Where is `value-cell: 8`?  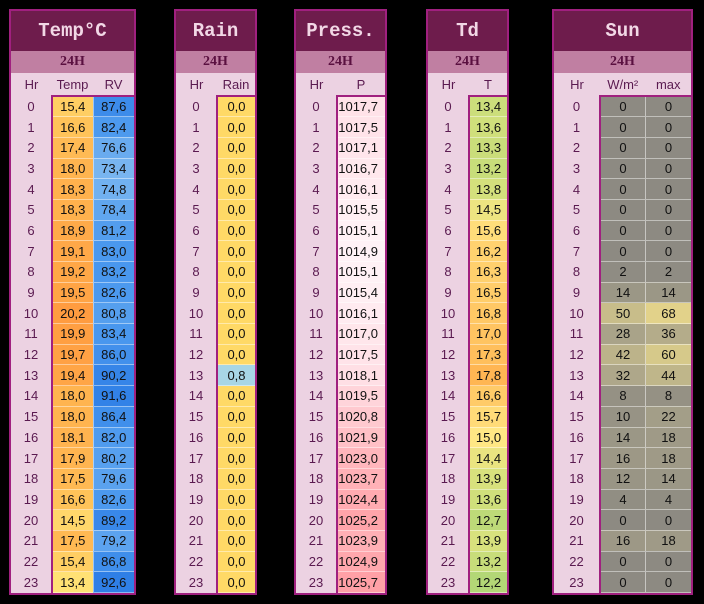 value-cell: 8 is located at coordinates (668, 396).